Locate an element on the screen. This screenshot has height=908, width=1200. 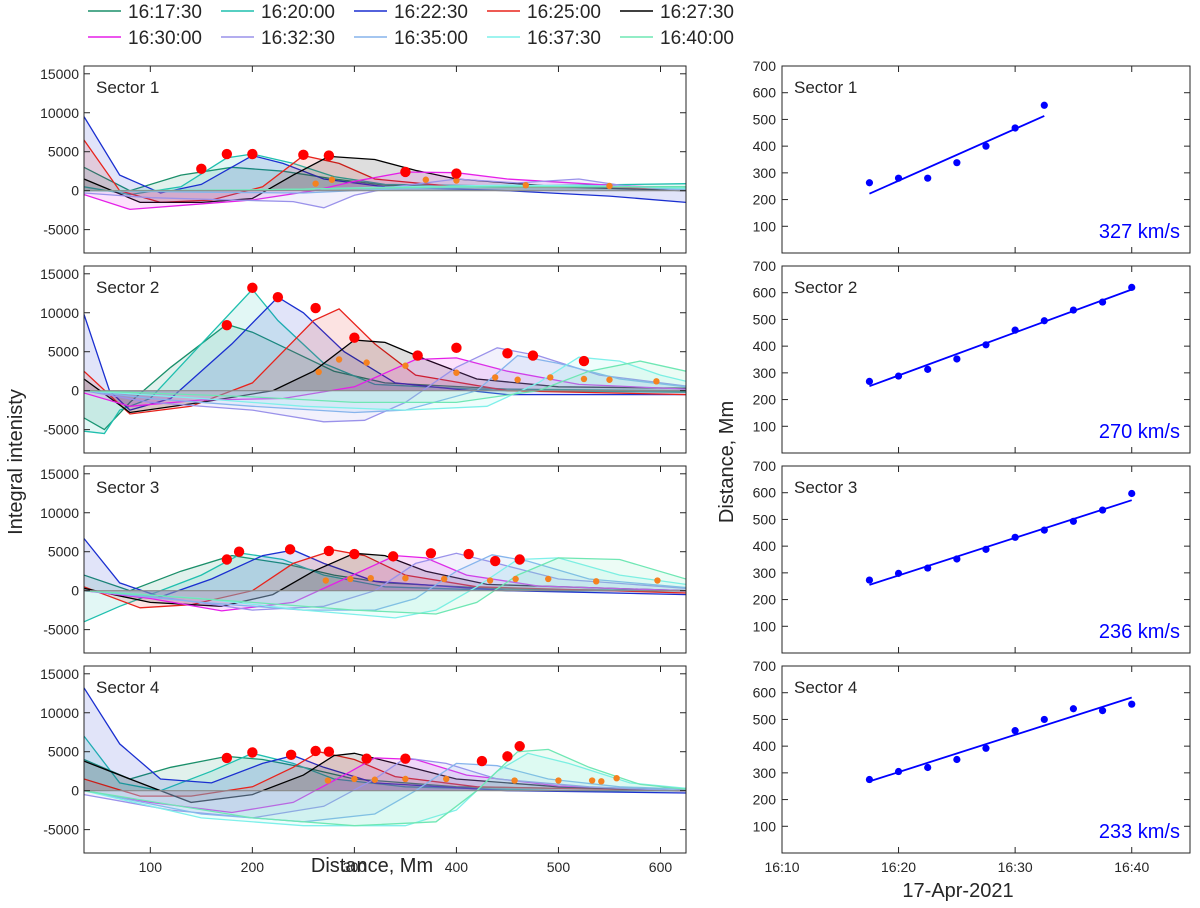
profile-line-16:35:00 is located at coordinates (385, 582).